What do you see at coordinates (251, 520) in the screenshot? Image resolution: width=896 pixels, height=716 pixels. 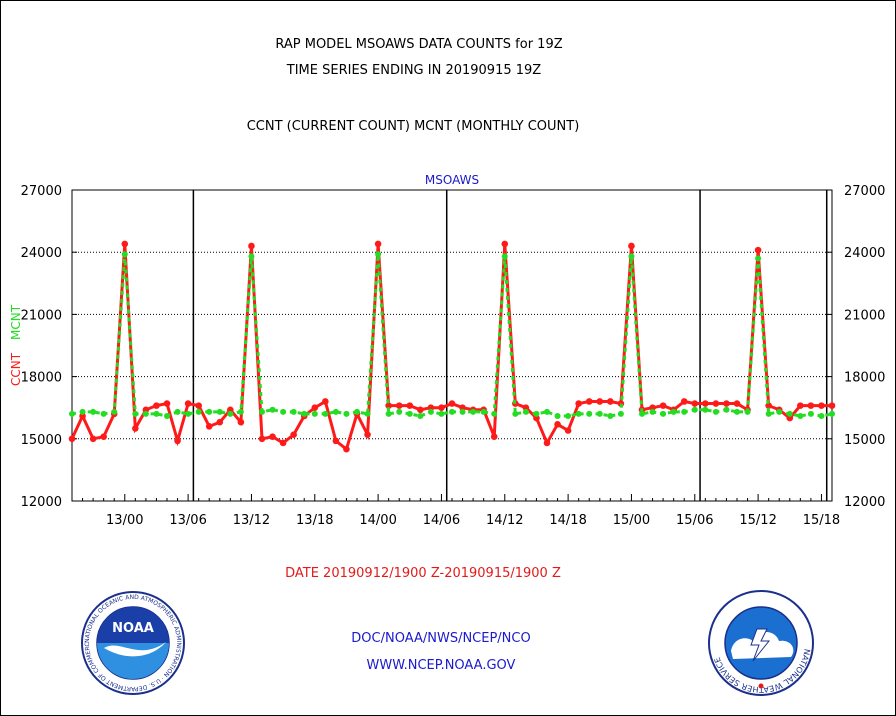 I see `x-tick-label: 13/12` at bounding box center [251, 520].